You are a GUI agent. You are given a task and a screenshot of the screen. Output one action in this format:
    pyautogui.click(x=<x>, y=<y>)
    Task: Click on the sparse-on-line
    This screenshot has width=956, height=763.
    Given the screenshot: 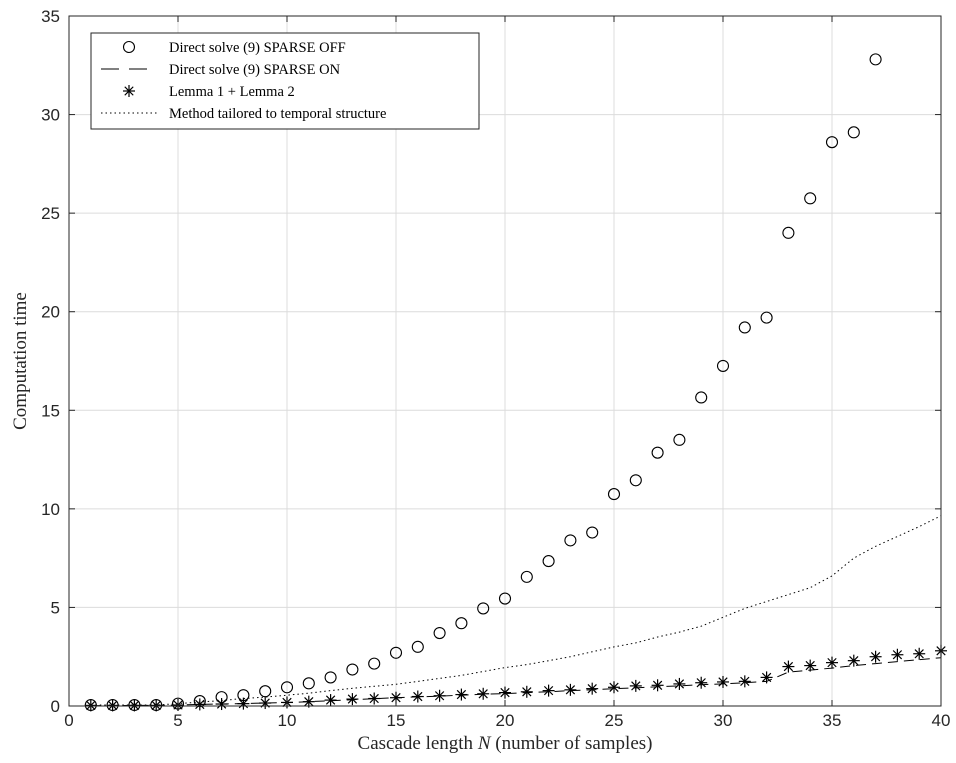 What is the action you would take?
    pyautogui.click(x=516, y=682)
    